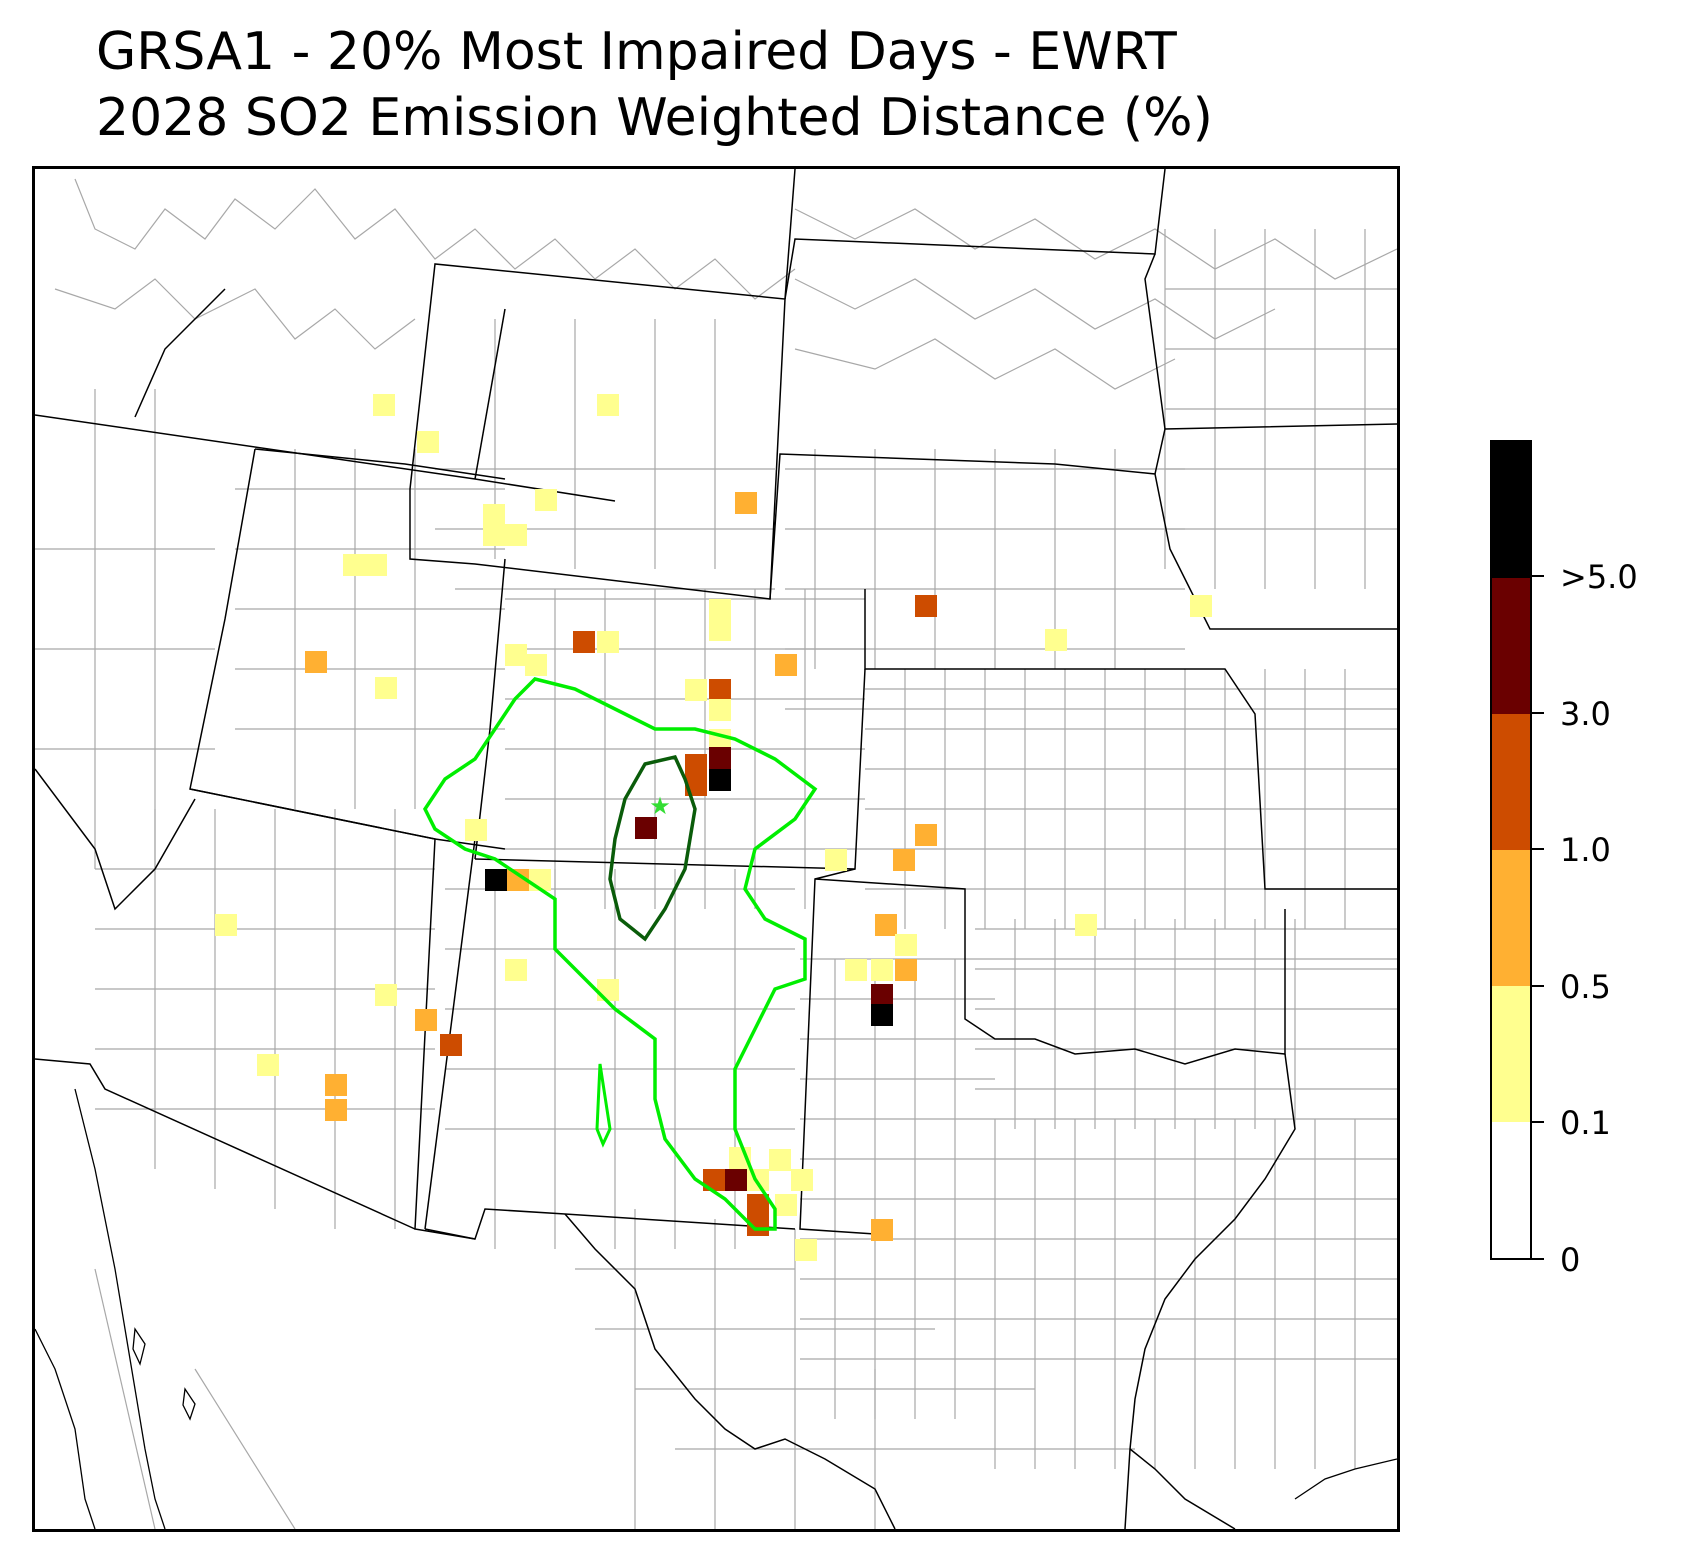  Describe the element at coordinates (1585, 850) in the screenshot. I see `colorbar-label-1.0: 1.0` at that location.